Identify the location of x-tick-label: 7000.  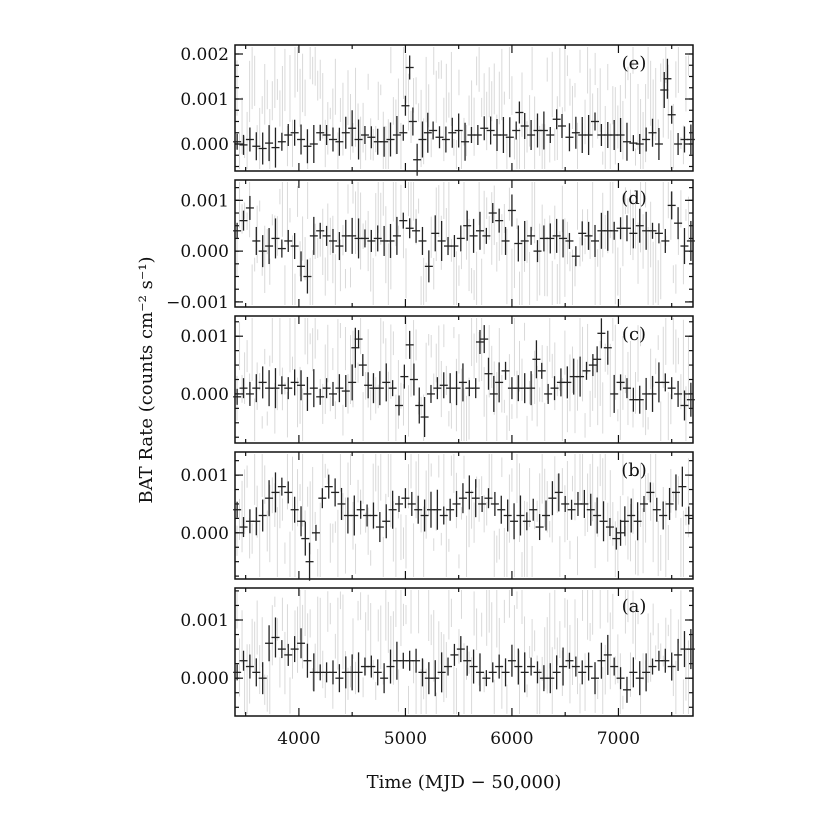
(618, 739).